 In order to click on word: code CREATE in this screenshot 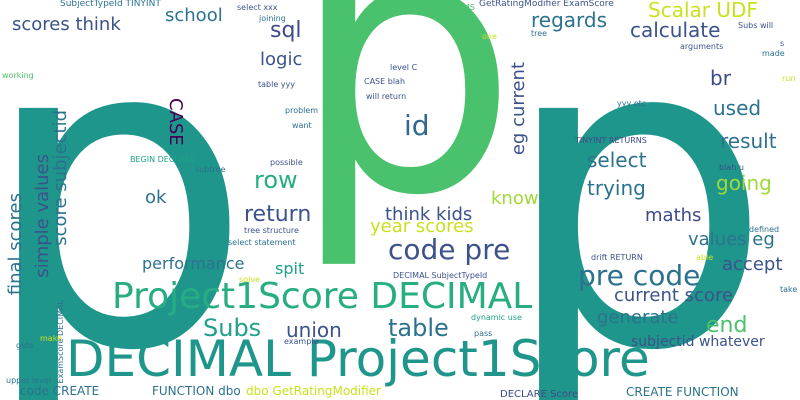, I will do `click(60, 391)`.